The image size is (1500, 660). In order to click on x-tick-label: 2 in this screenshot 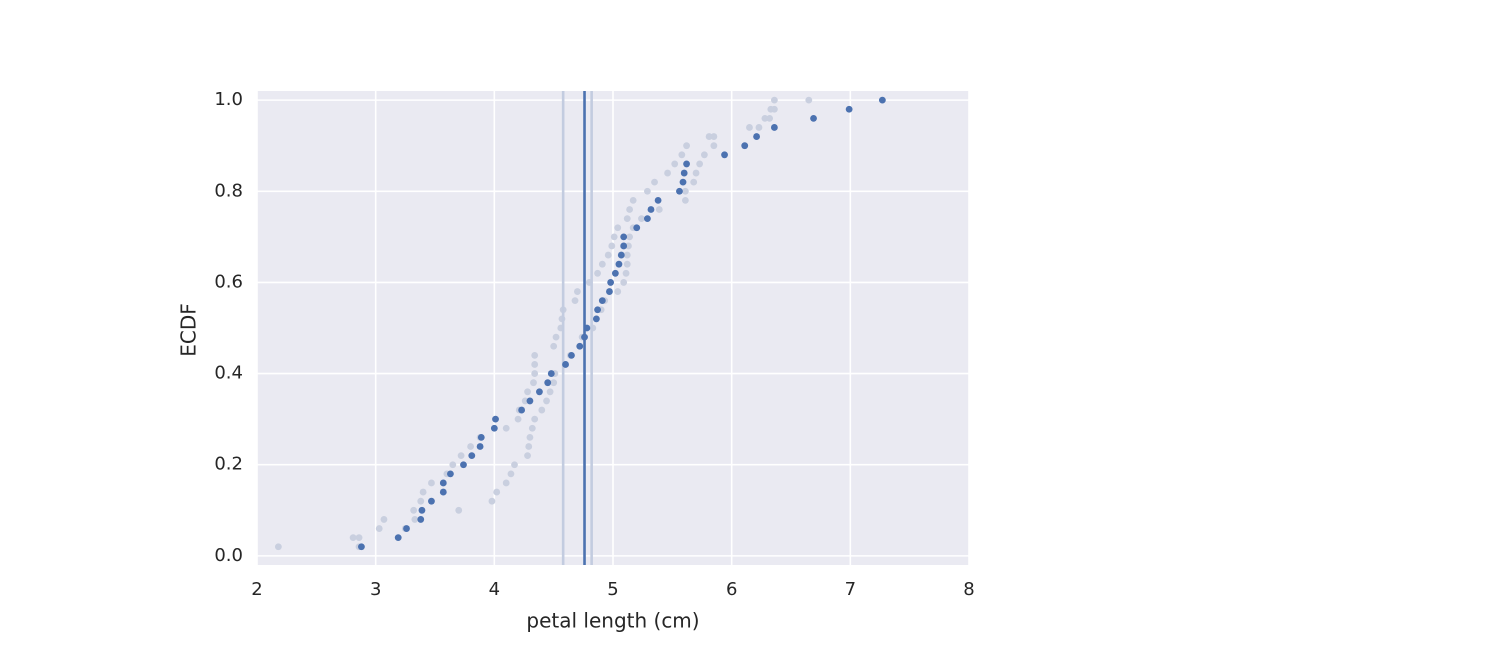, I will do `click(256, 589)`.